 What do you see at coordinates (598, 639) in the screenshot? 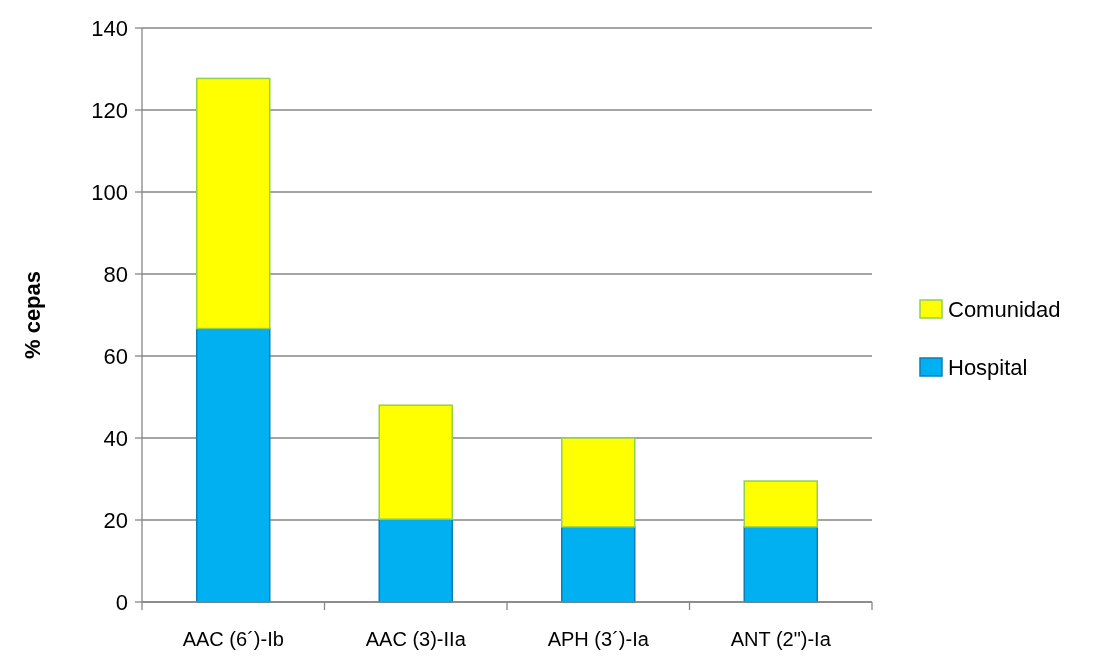
I see `x-tick-label: APH (3´)-Ia` at bounding box center [598, 639].